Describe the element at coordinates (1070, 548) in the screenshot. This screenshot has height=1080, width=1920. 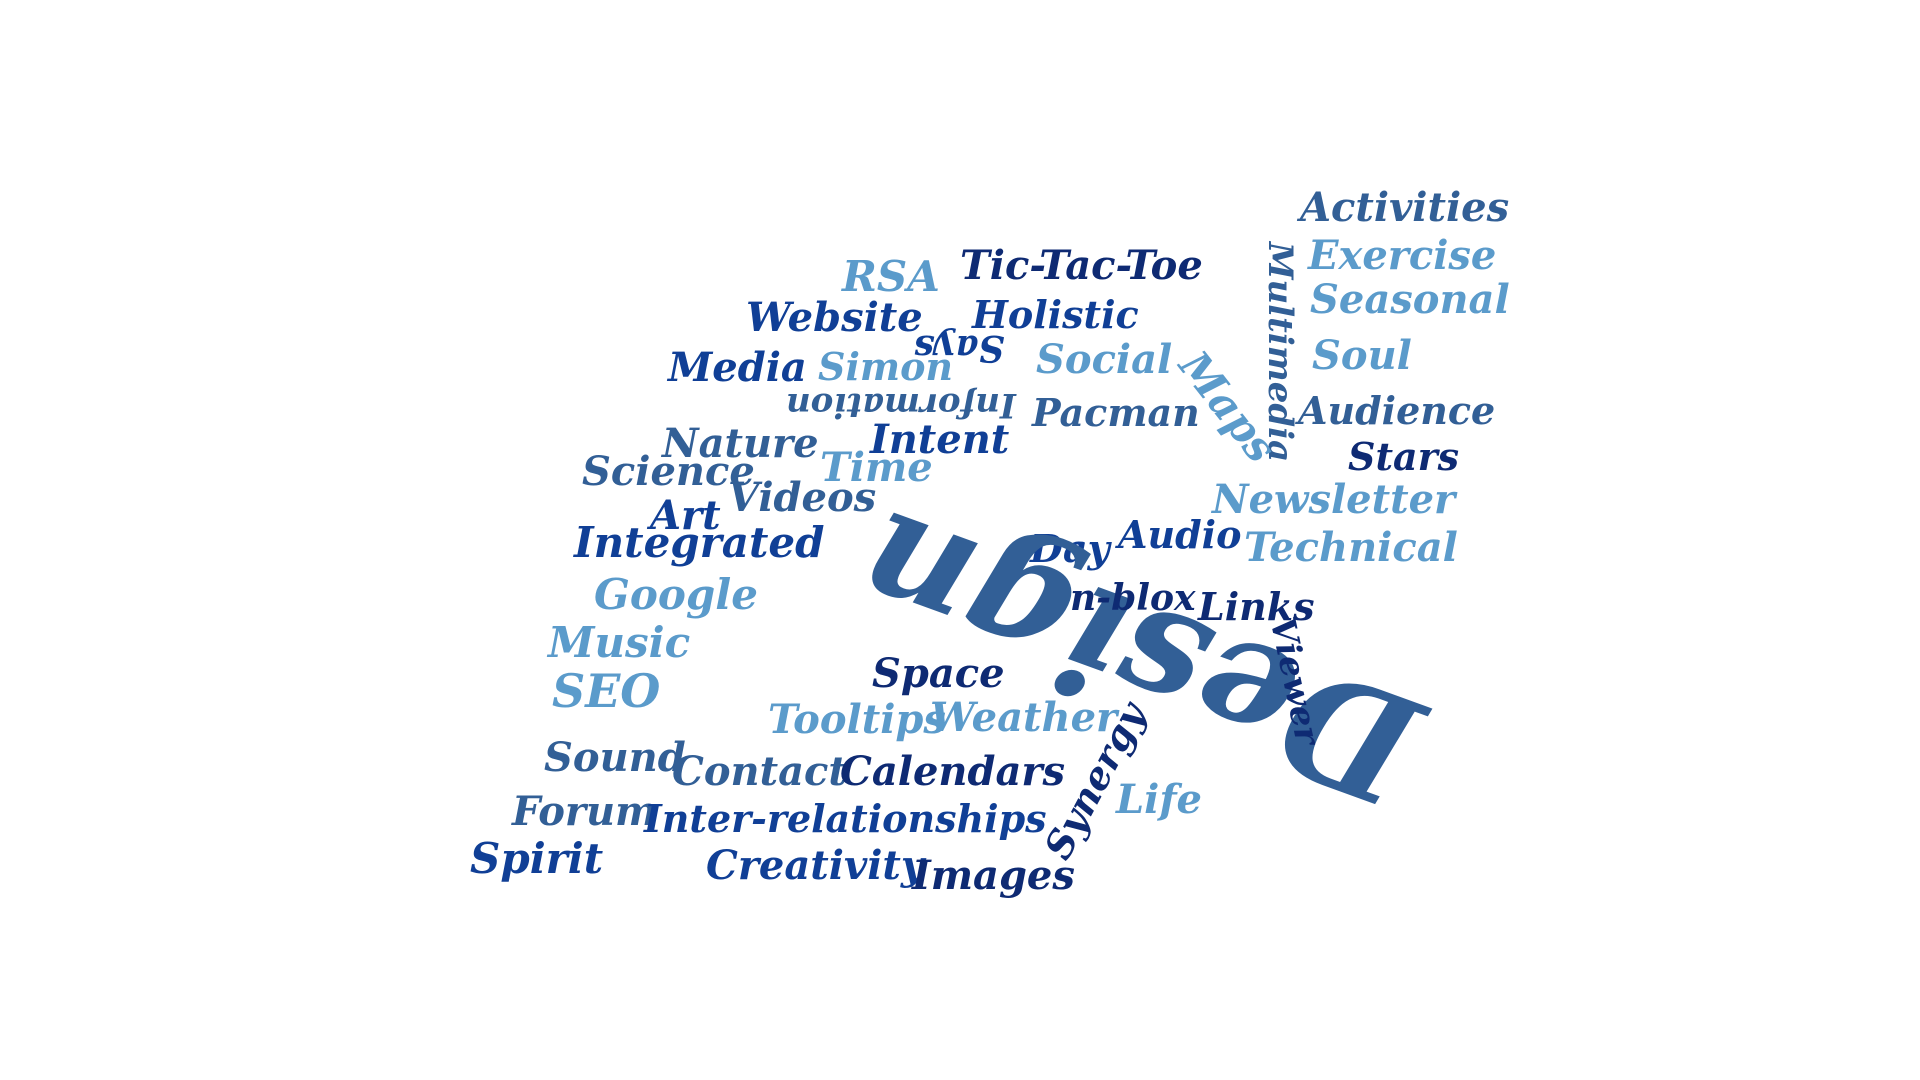
I see `word-day: Day` at that location.